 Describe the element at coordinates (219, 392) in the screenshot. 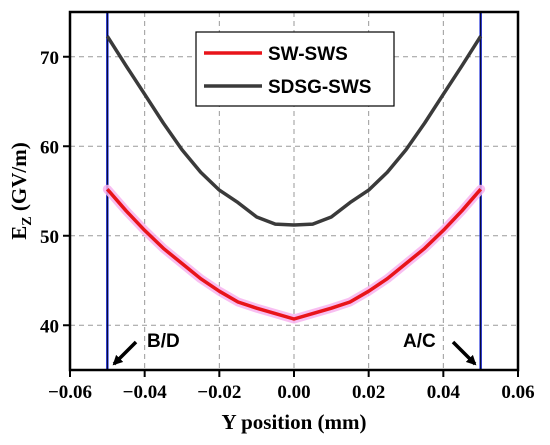

I see `x-tick-label: −0.02` at that location.